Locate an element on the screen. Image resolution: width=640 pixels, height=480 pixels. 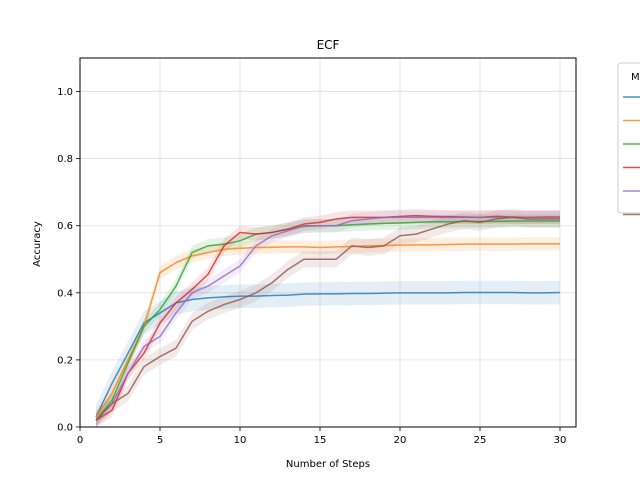
y-tick-label: 0.6 is located at coordinates (65, 226).